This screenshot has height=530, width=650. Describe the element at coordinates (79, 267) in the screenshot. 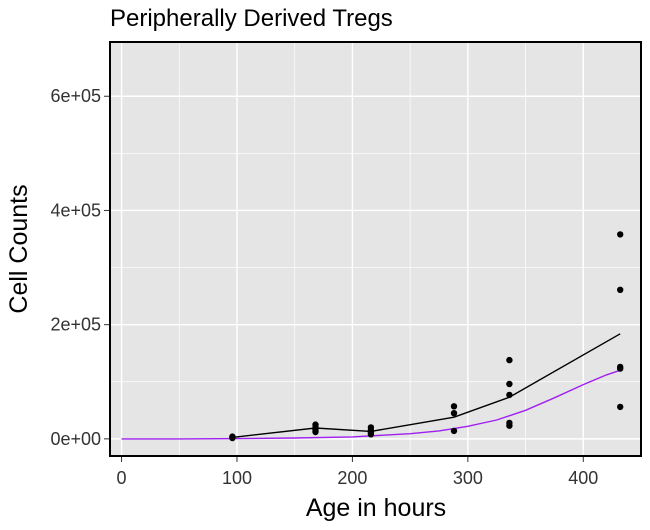

I see `y-axis: 0e+00 2e+05 4e+05 6e+05` at that location.